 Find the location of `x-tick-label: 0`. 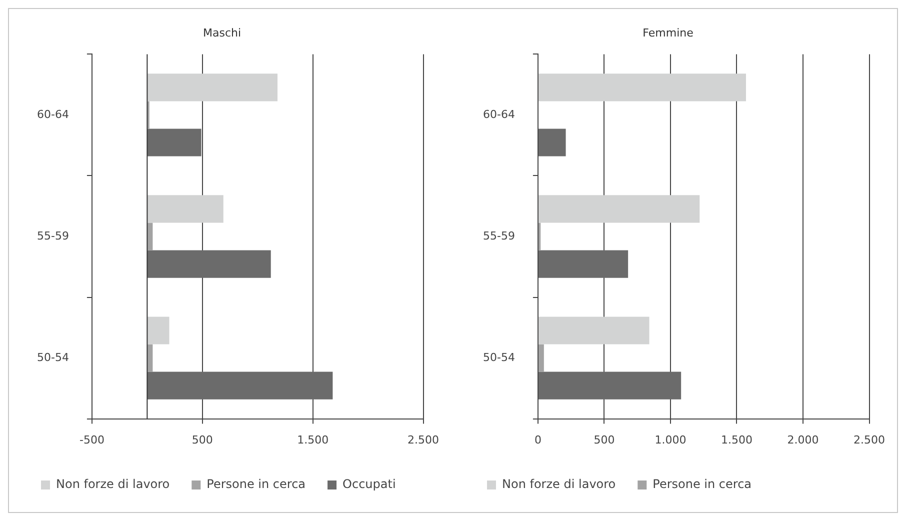

x-tick-label: 0 is located at coordinates (538, 439).